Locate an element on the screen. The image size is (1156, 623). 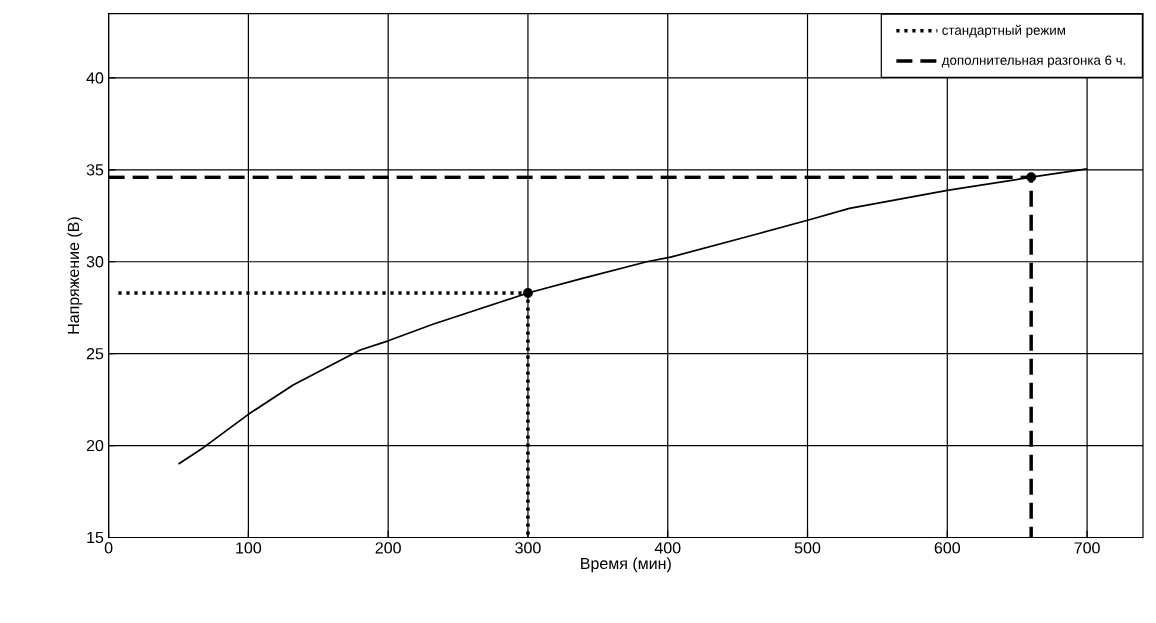
legend-label: стандартный режим is located at coordinates (1003, 31).